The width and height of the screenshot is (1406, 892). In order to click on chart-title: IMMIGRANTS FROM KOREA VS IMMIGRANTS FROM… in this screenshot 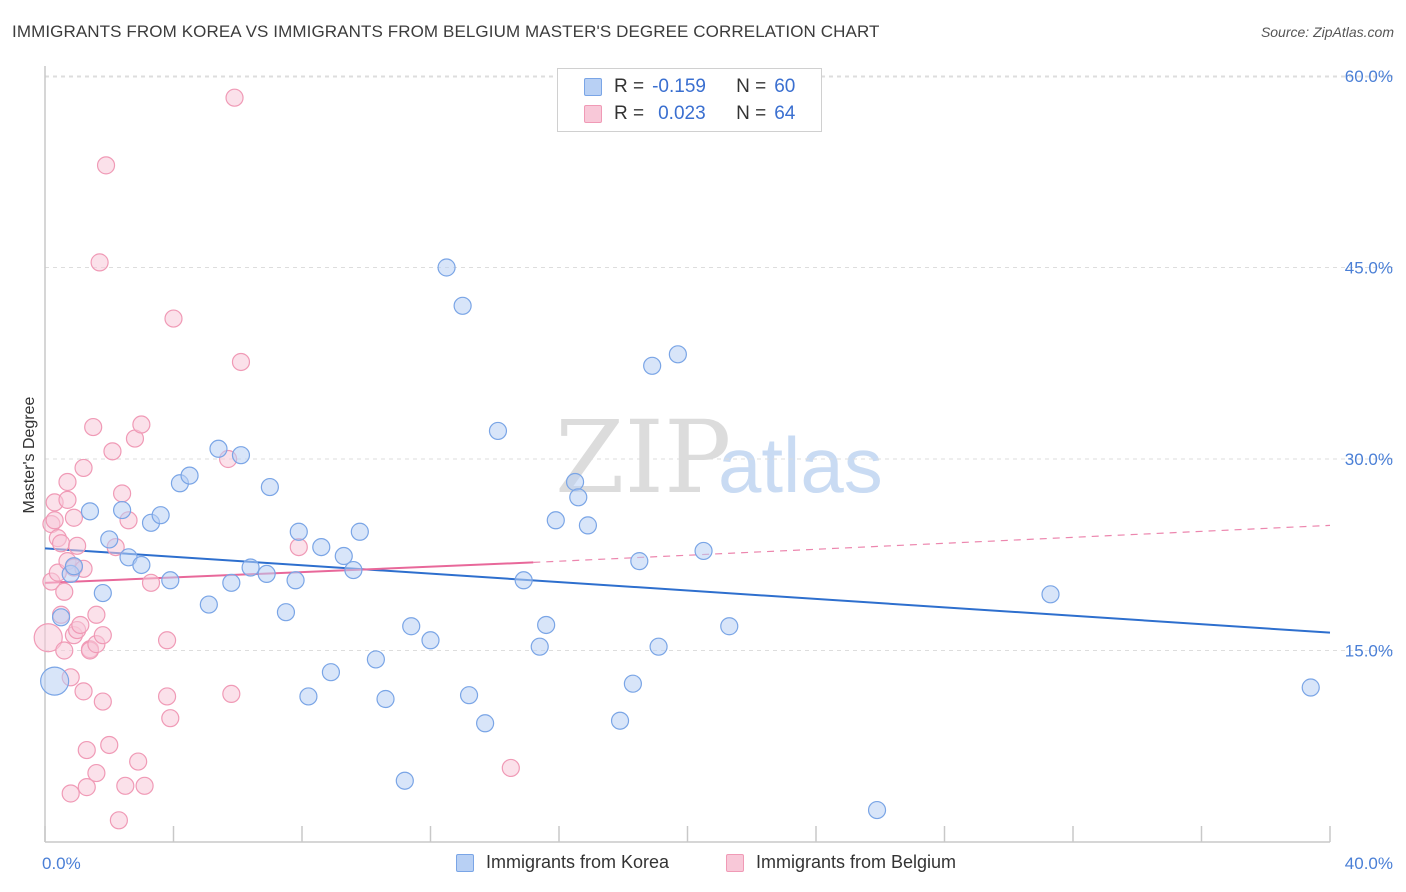, I will do `click(446, 31)`.